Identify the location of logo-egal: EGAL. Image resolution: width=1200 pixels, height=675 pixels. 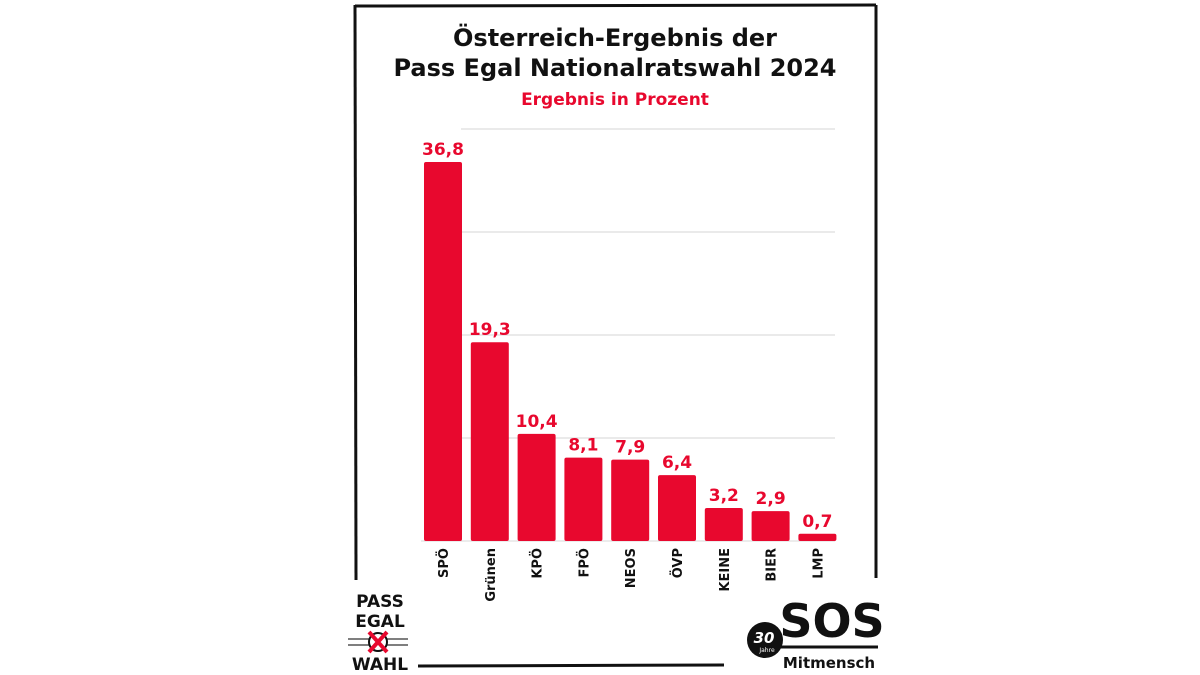
(380, 622).